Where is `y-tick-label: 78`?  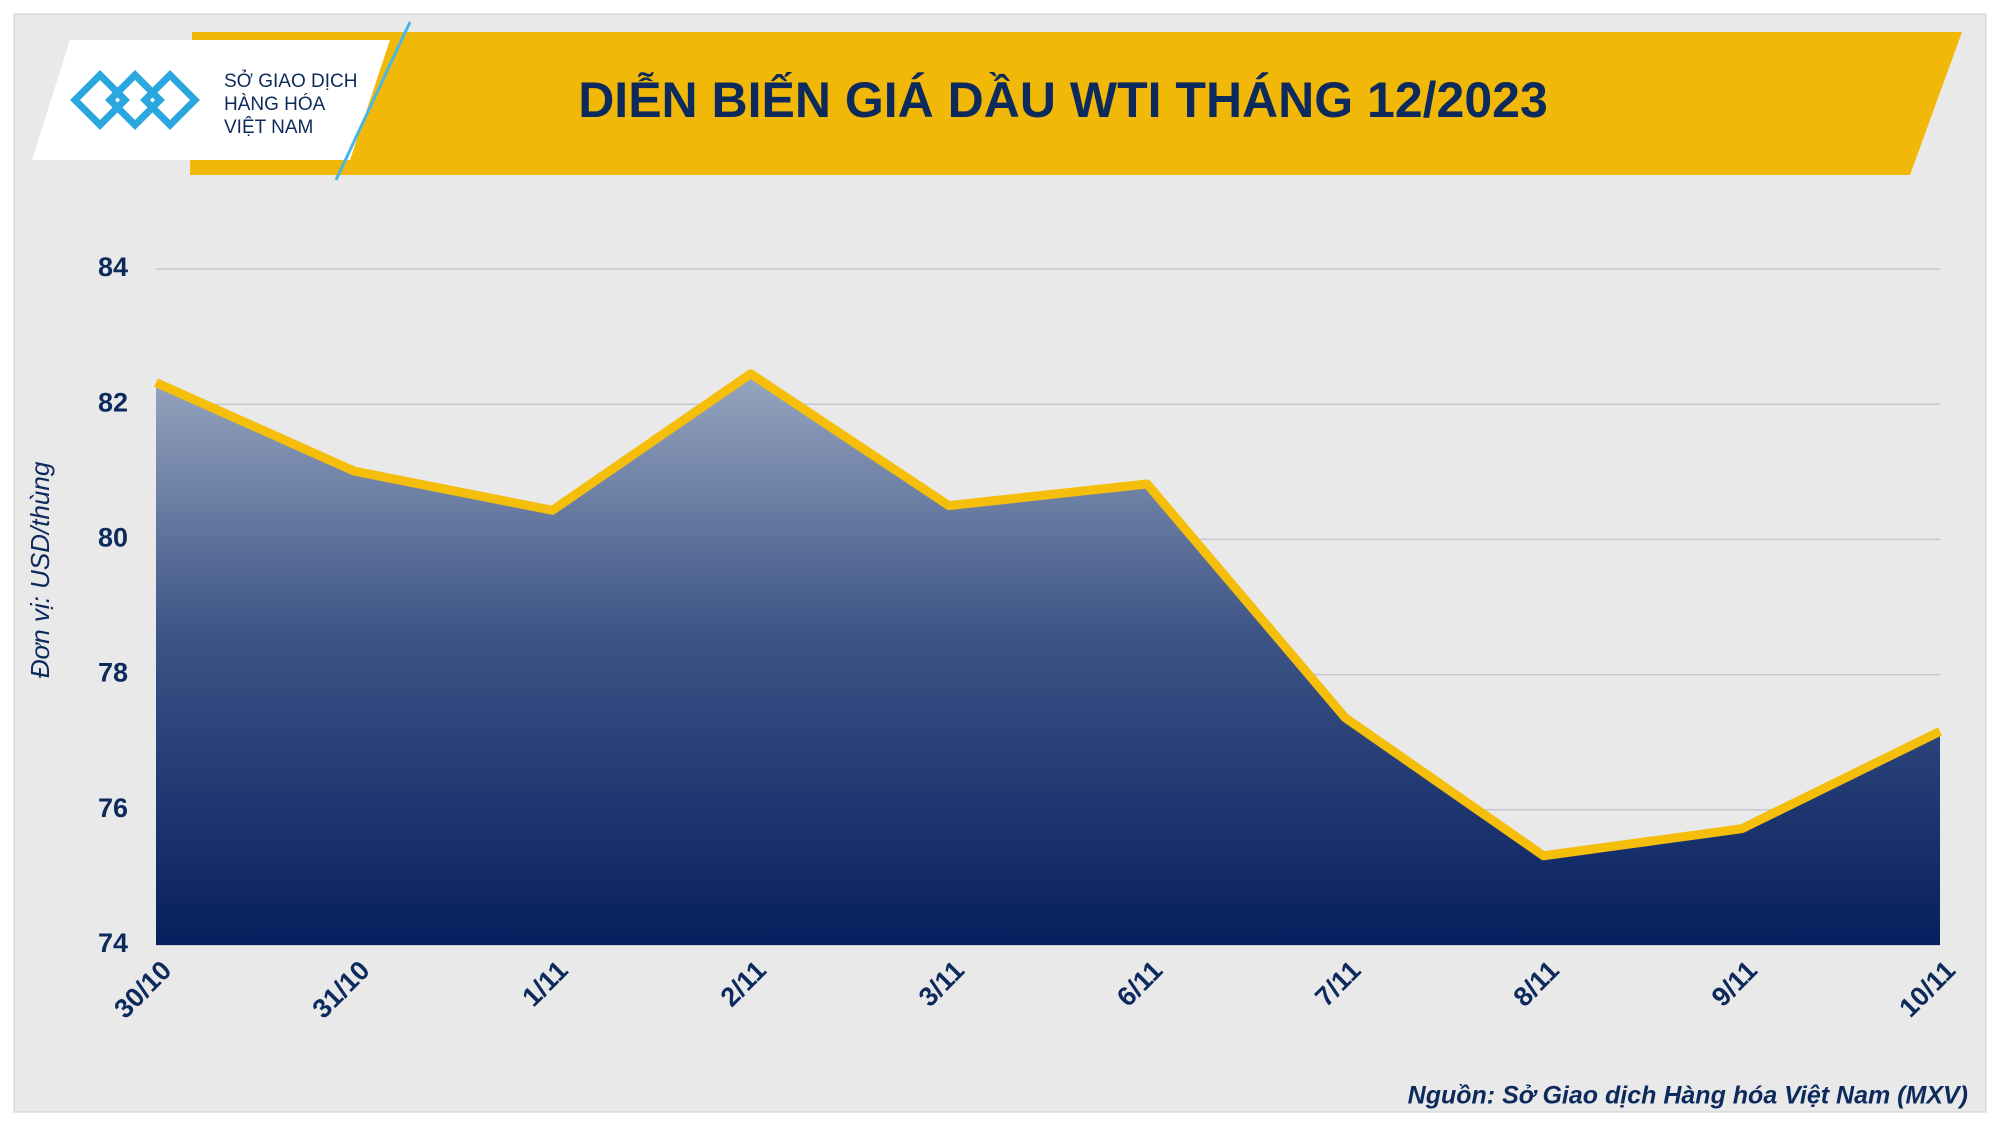 y-tick-label: 78 is located at coordinates (113, 673).